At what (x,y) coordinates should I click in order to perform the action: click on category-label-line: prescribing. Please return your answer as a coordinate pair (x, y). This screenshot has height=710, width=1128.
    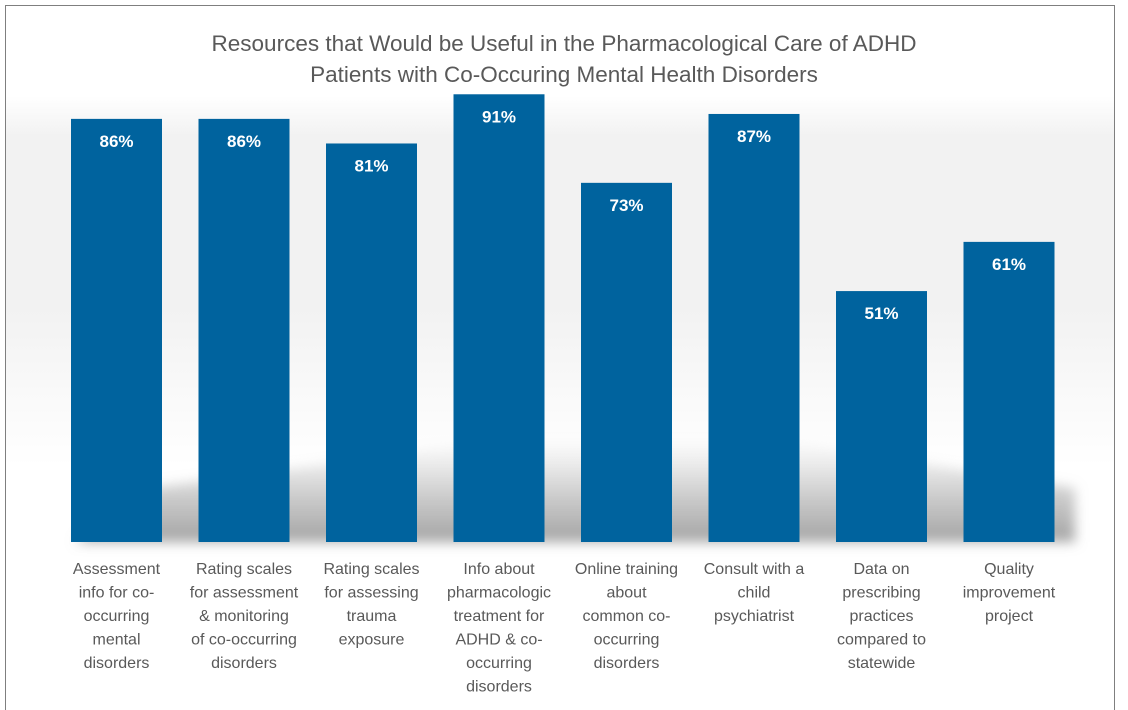
    Looking at the image, I should click on (881, 593).